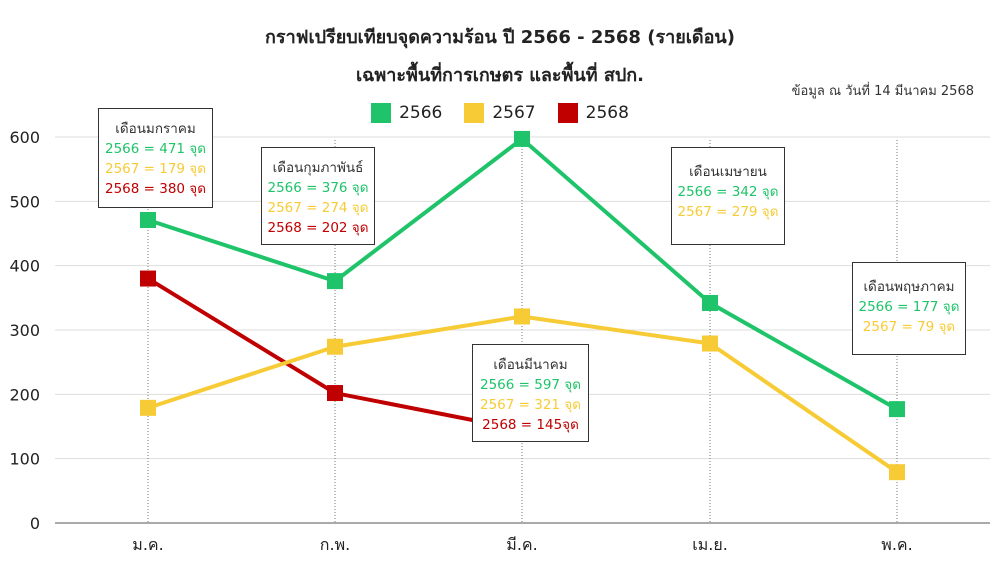 The image size is (1000, 562). Describe the element at coordinates (24, 459) in the screenshot. I see `y-tick-label: 100` at that location.